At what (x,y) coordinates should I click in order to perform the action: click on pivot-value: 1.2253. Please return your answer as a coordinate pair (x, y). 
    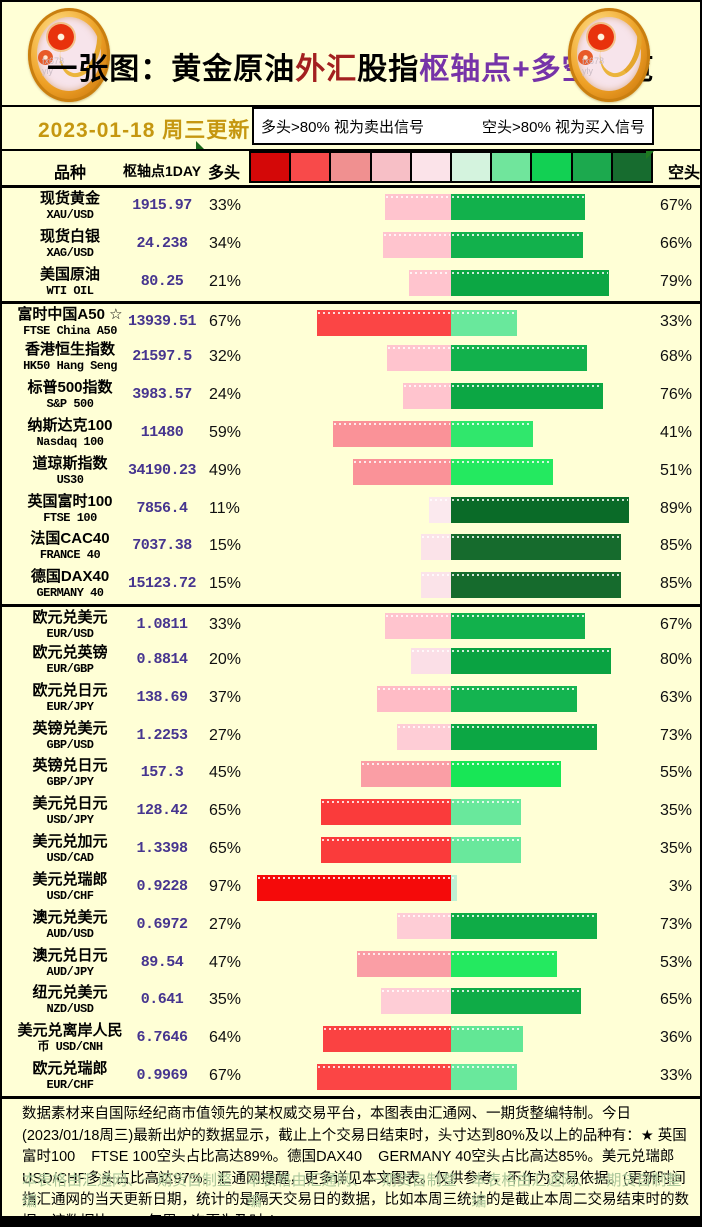
    Looking at the image, I should click on (162, 735).